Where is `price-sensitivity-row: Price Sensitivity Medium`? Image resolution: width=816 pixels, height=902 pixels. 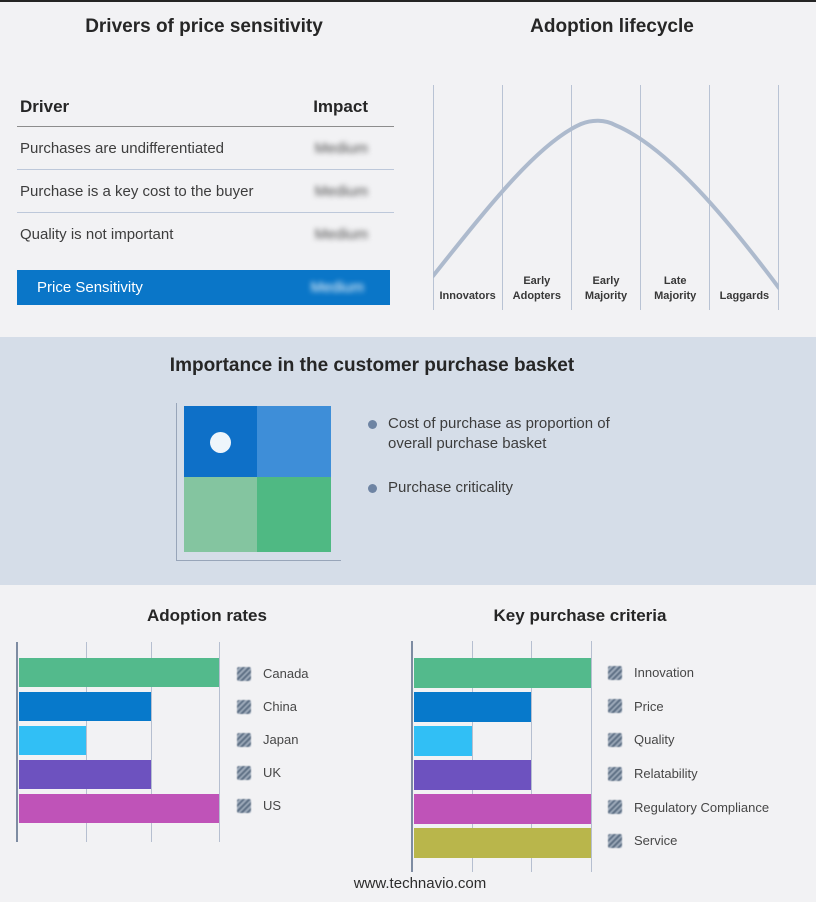
price-sensitivity-row: Price Sensitivity Medium is located at coordinates (203, 287).